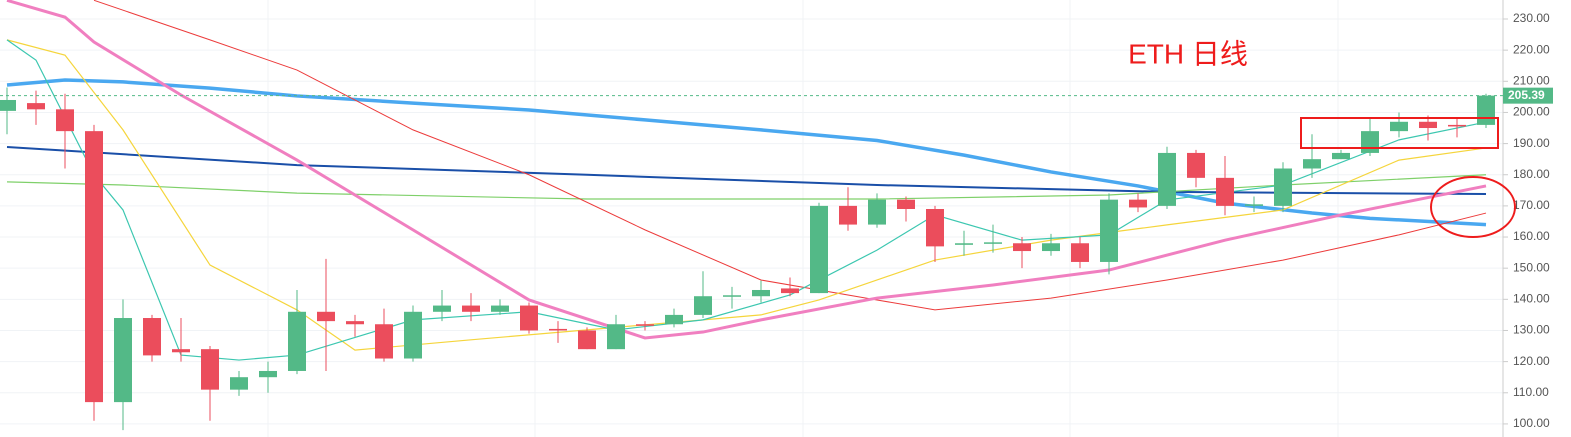  What do you see at coordinates (1531, 423) in the screenshot?
I see `y-tick-label: 100.00` at bounding box center [1531, 423].